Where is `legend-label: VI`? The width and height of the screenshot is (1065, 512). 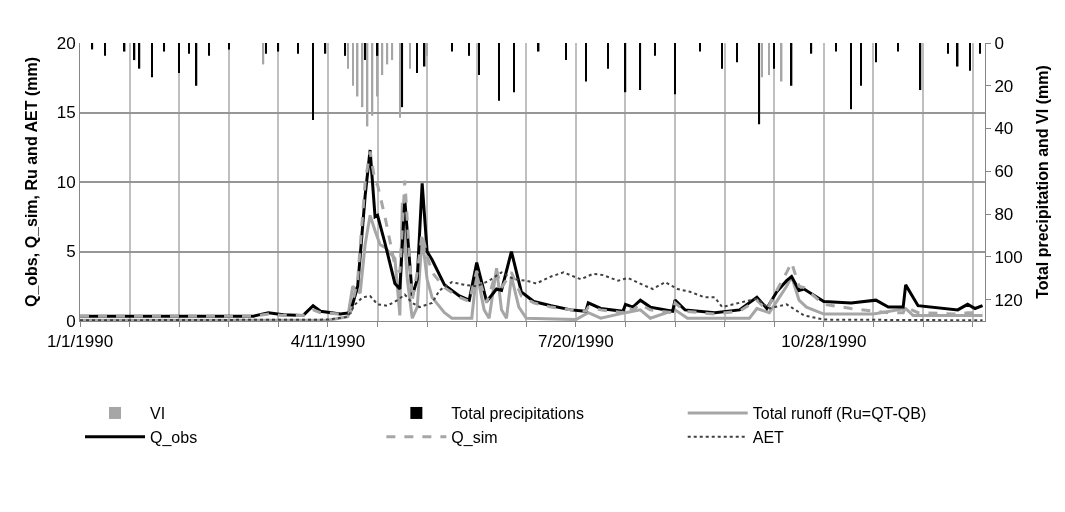 legend-label: VI is located at coordinates (158, 414).